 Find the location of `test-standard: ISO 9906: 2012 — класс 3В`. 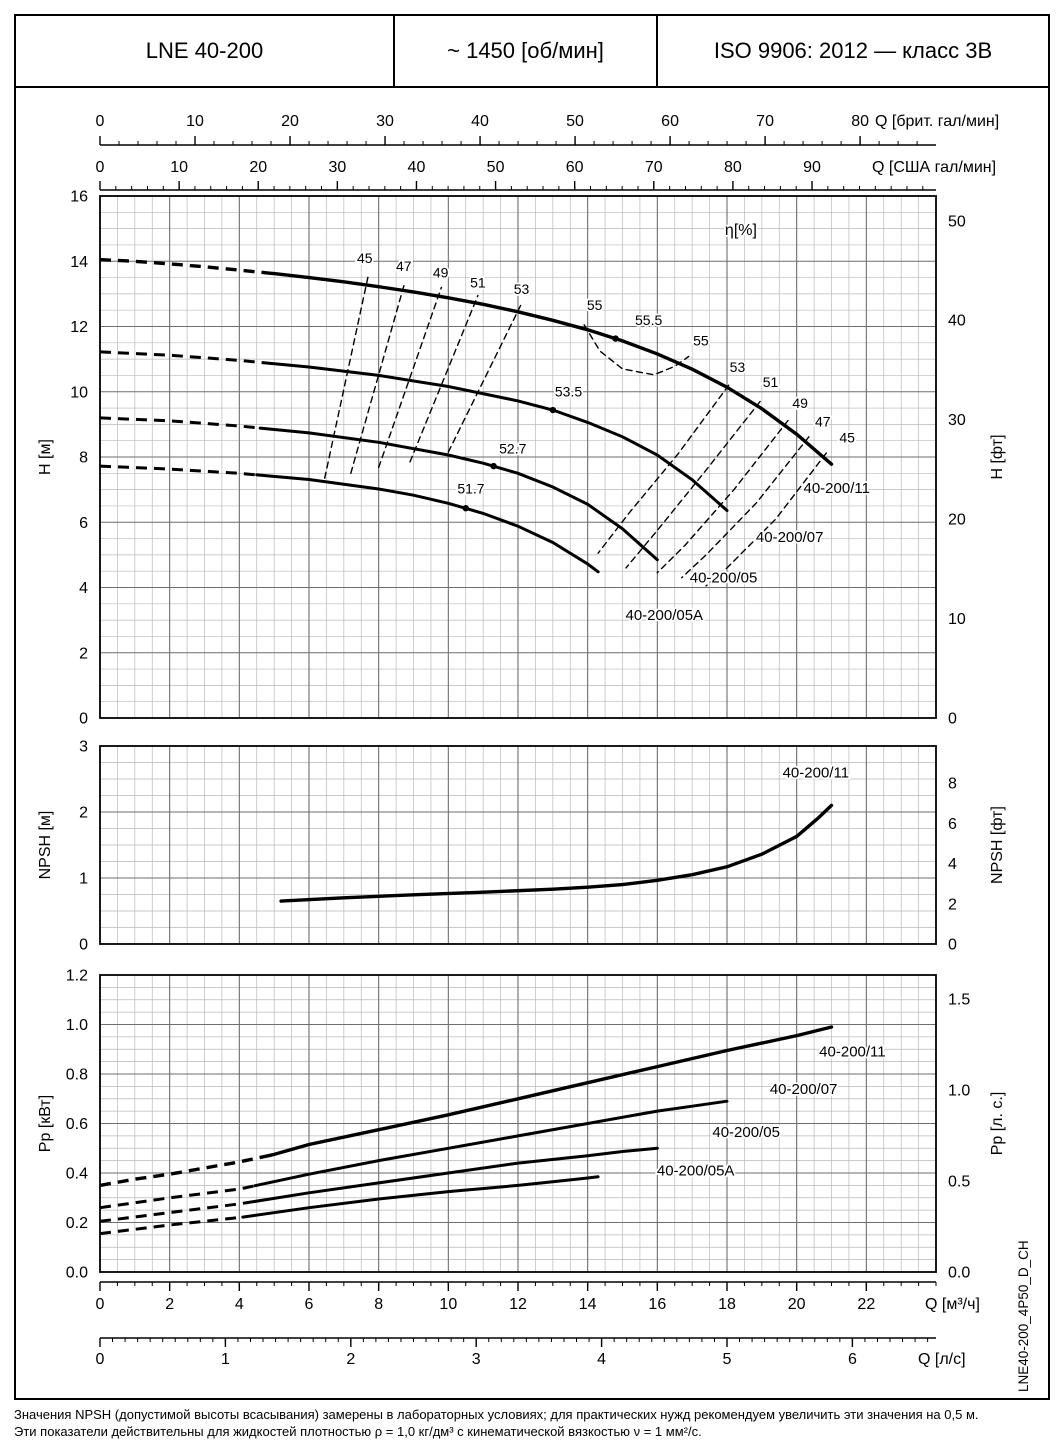

test-standard: ISO 9906: 2012 — класс 3В is located at coordinates (853, 50).